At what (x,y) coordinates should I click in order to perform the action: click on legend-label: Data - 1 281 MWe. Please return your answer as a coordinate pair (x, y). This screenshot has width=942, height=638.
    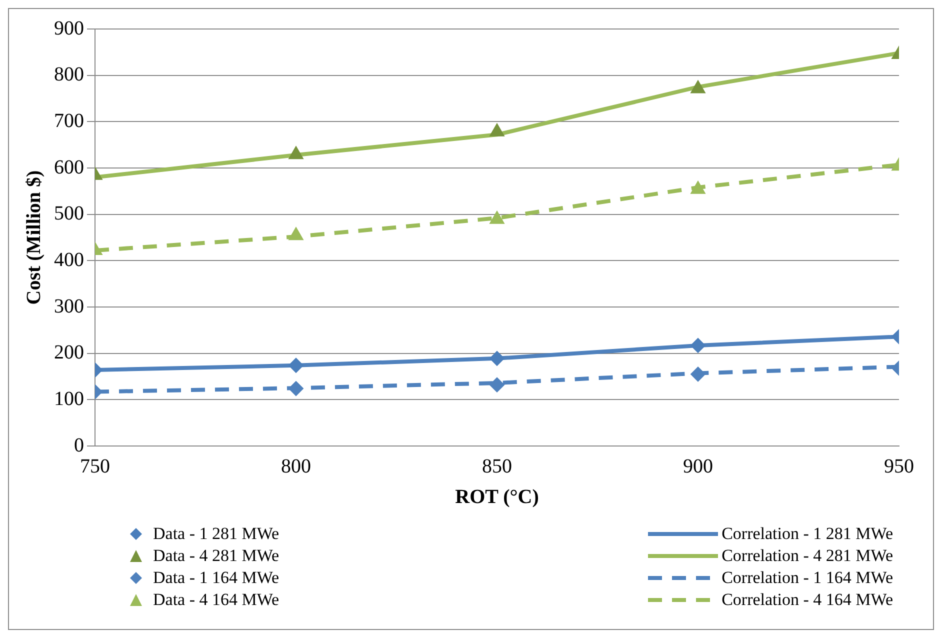
    Looking at the image, I should click on (216, 534).